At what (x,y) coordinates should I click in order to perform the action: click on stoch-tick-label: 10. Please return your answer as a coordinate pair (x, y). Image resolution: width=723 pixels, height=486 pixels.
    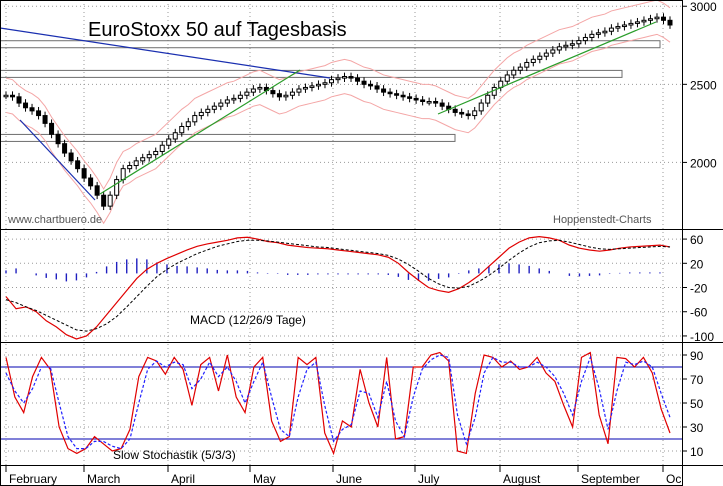
    Looking at the image, I should click on (697, 452).